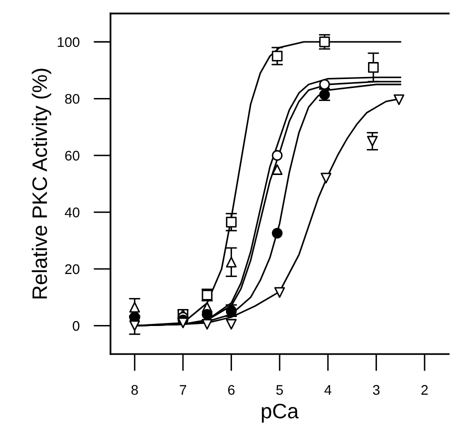 This screenshot has width=451, height=435. What do you see at coordinates (376, 390) in the screenshot?
I see `x-tick-label: 3` at bounding box center [376, 390].